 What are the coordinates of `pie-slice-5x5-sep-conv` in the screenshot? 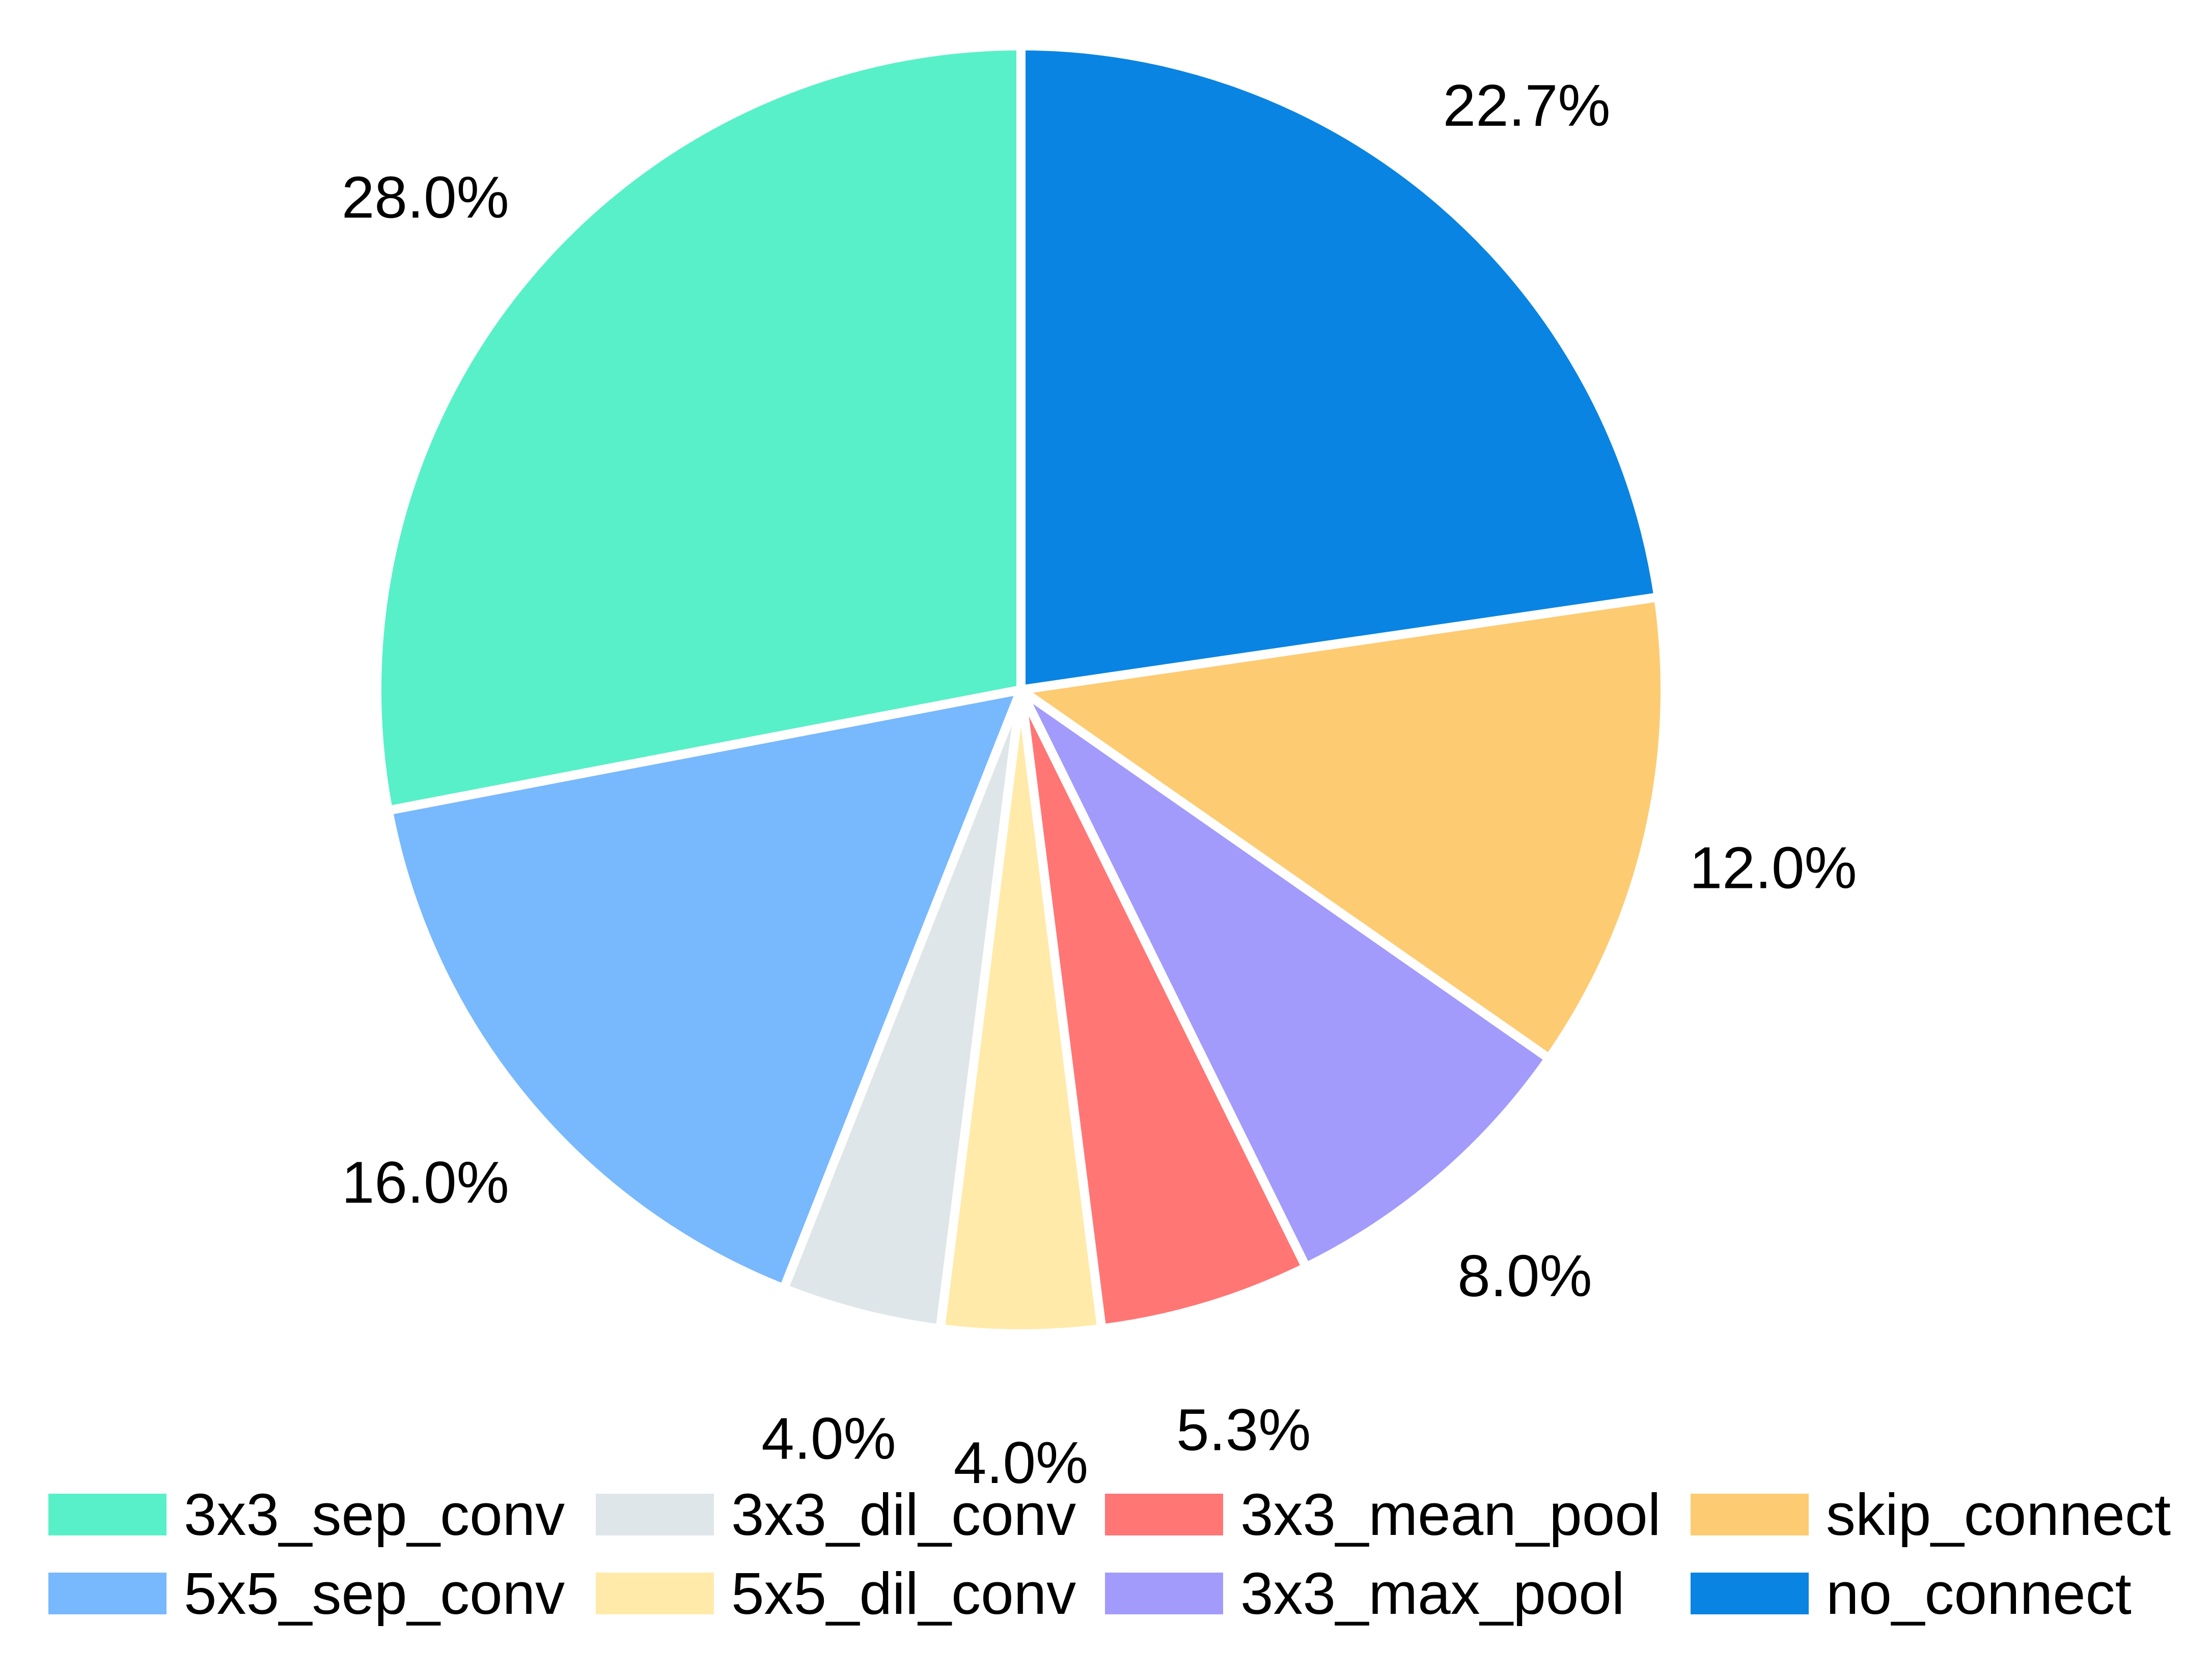 It's located at (704, 989).